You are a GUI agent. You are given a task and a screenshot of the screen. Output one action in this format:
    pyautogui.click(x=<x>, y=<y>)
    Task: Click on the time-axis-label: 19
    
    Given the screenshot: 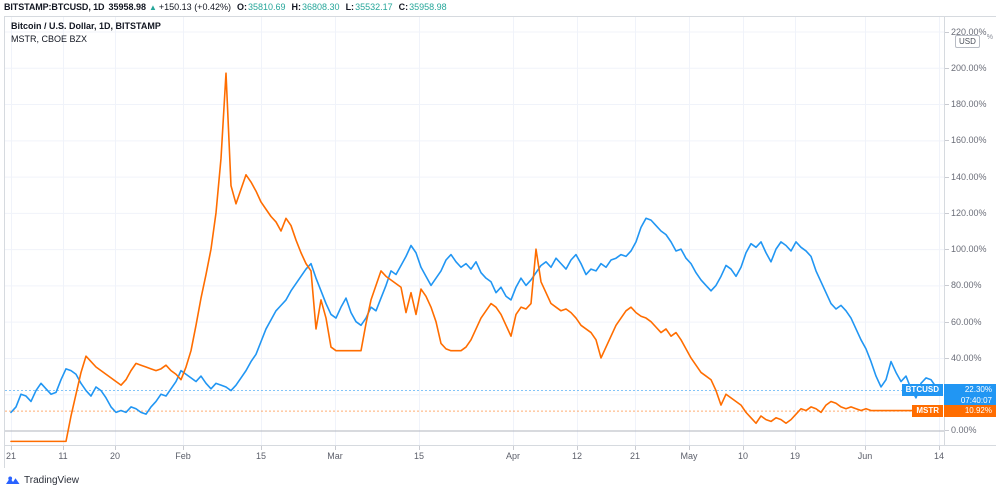 What is the action you would take?
    pyautogui.click(x=795, y=456)
    